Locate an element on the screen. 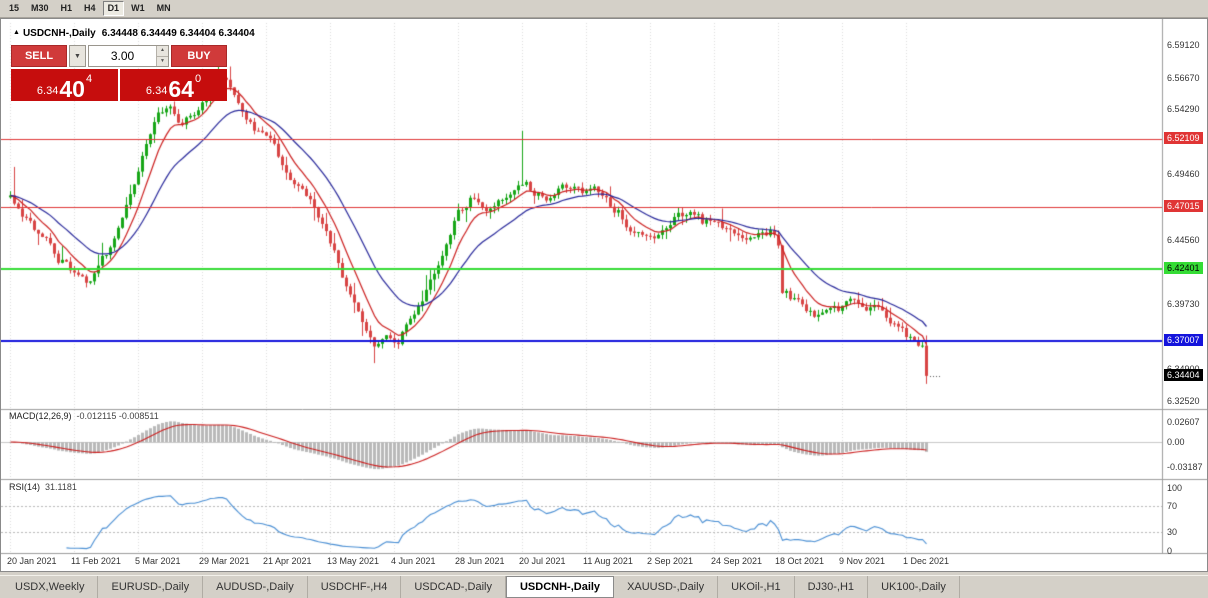 Image resolution: width=1208 pixels, height=598 pixels. sell-button: SELL is located at coordinates (39, 56).